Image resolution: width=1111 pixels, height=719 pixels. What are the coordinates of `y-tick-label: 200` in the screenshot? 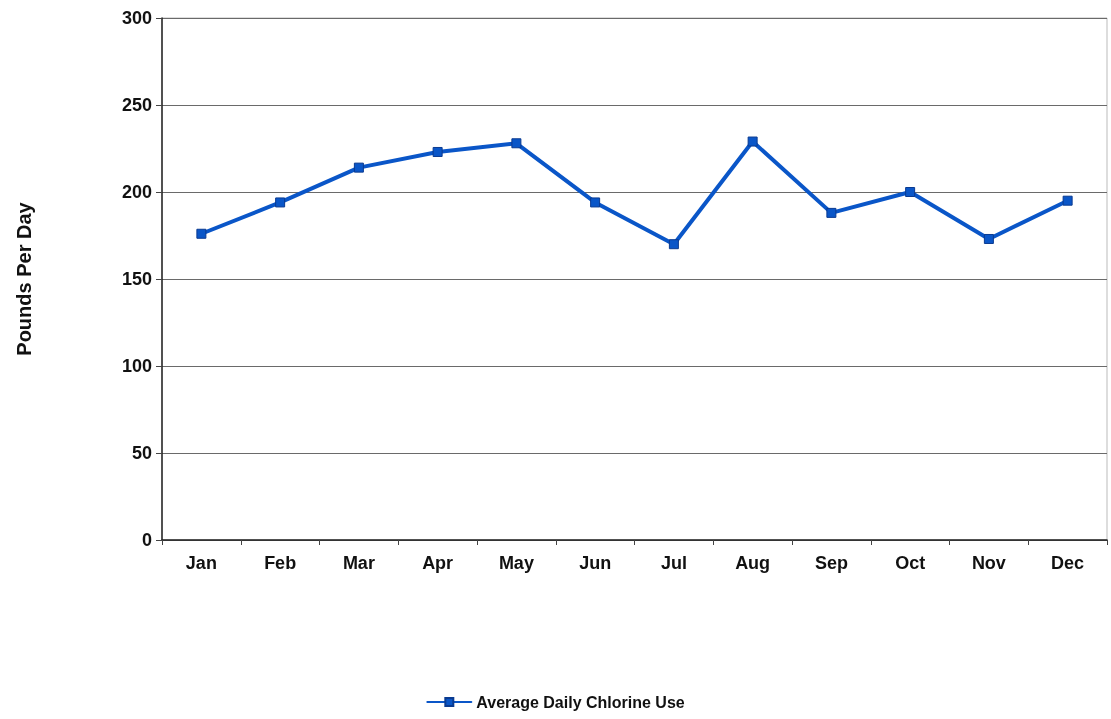 It's located at (136, 192).